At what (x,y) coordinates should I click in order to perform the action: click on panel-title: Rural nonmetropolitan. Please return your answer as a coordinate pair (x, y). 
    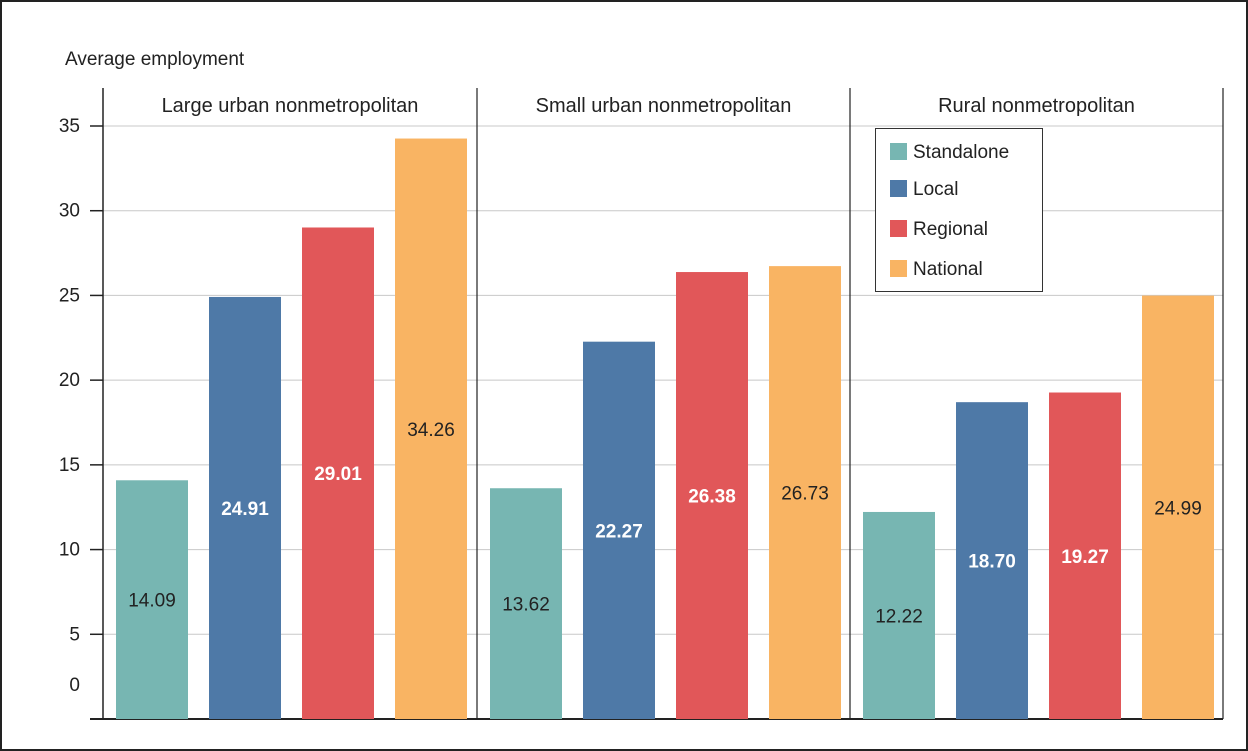
    Looking at the image, I should click on (1036, 106).